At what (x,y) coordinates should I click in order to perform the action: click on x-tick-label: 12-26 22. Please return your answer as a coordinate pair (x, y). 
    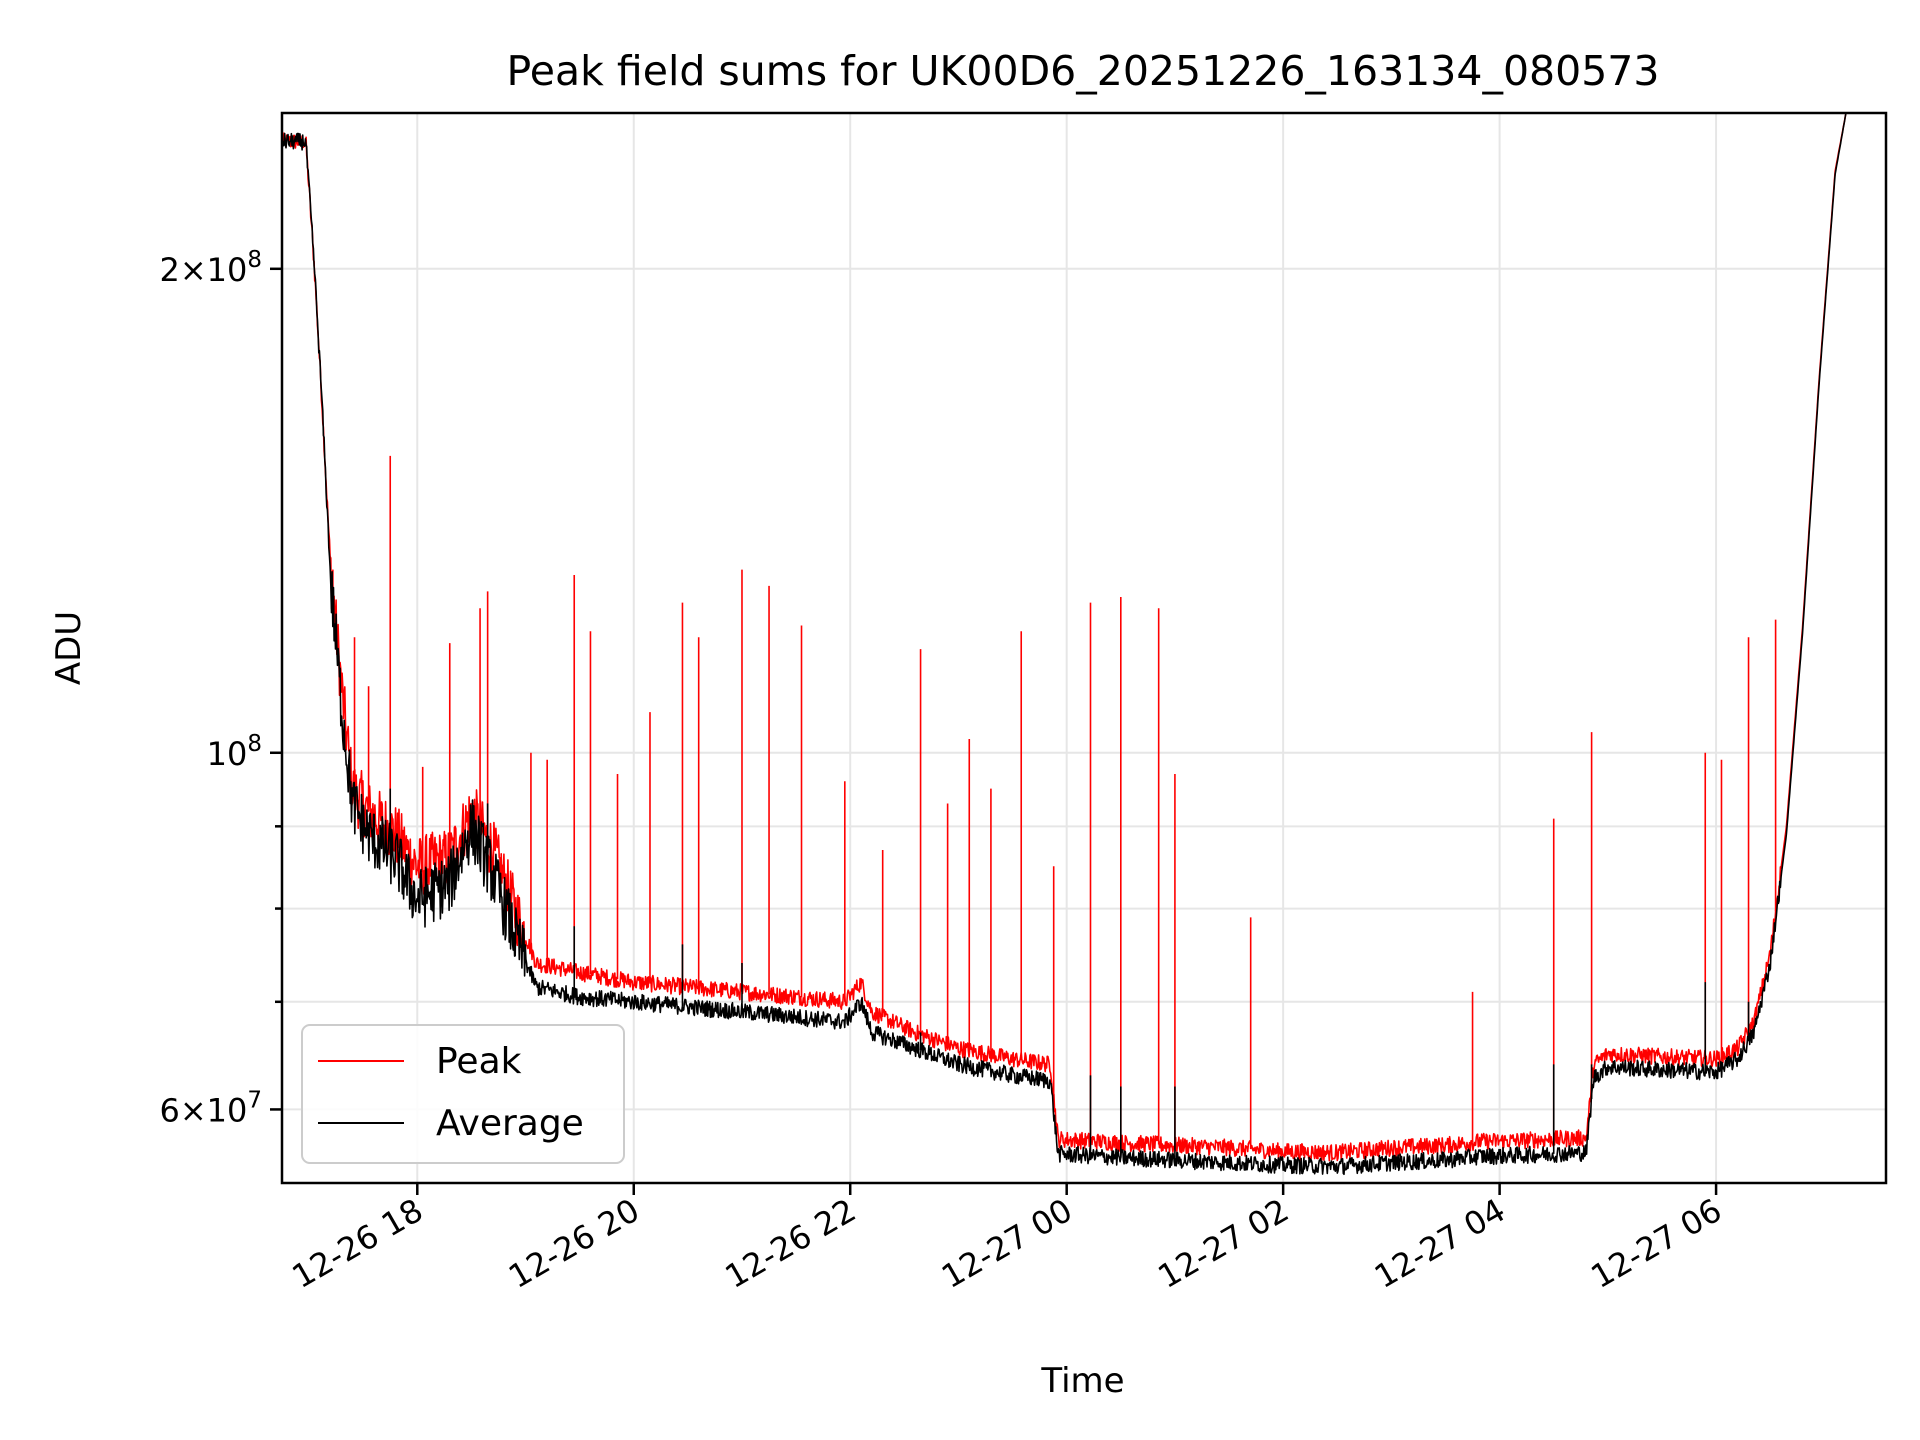
    Looking at the image, I should click on (791, 1243).